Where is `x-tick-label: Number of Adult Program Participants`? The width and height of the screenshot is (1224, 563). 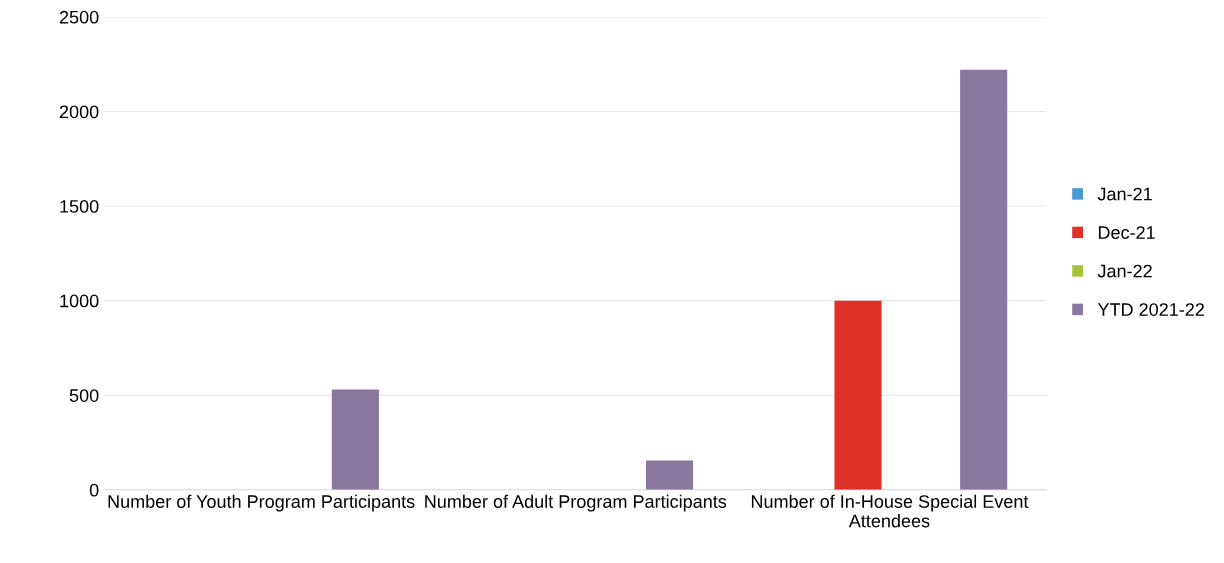 x-tick-label: Number of Adult Program Participants is located at coordinates (576, 503).